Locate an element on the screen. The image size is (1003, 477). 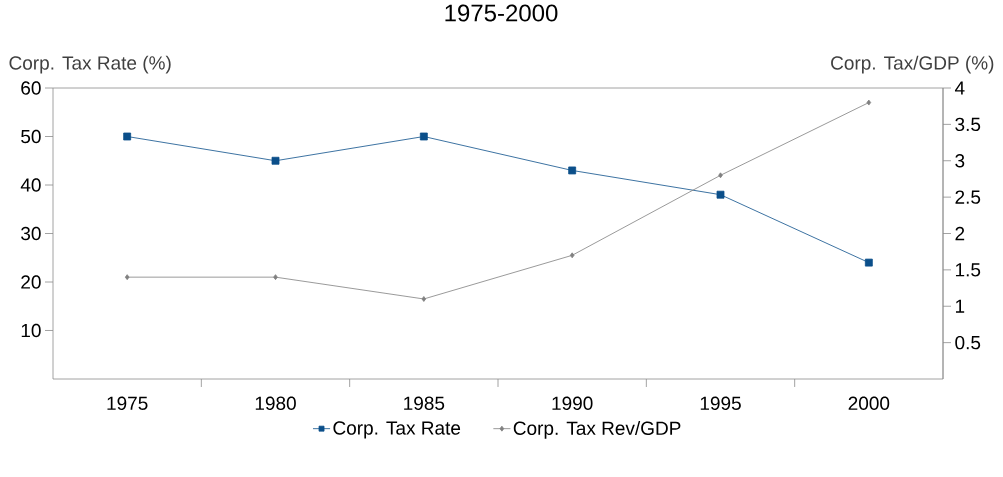
y-tick-label: 60 is located at coordinates (31, 88).